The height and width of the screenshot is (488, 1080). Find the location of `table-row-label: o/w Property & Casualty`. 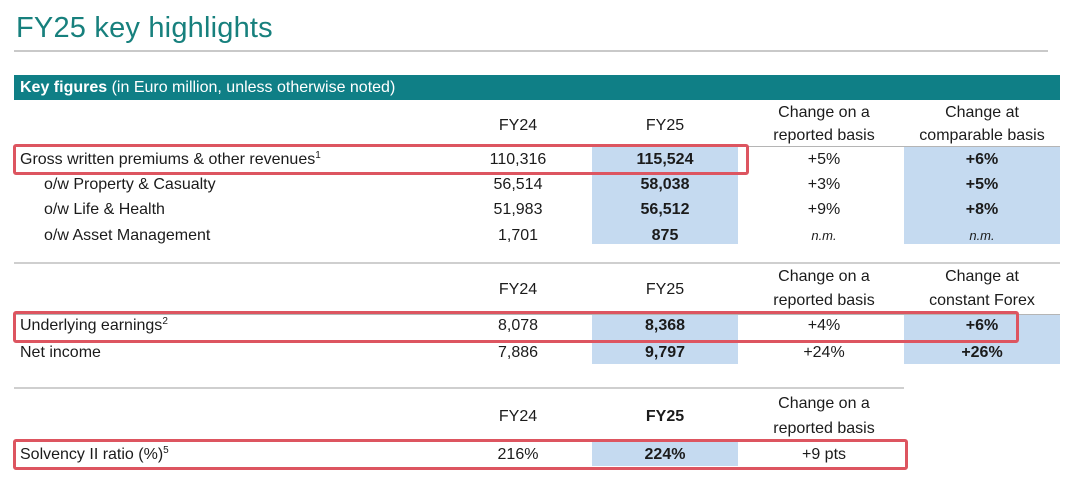

table-row-label: o/w Property & Casualty is located at coordinates (130, 184).